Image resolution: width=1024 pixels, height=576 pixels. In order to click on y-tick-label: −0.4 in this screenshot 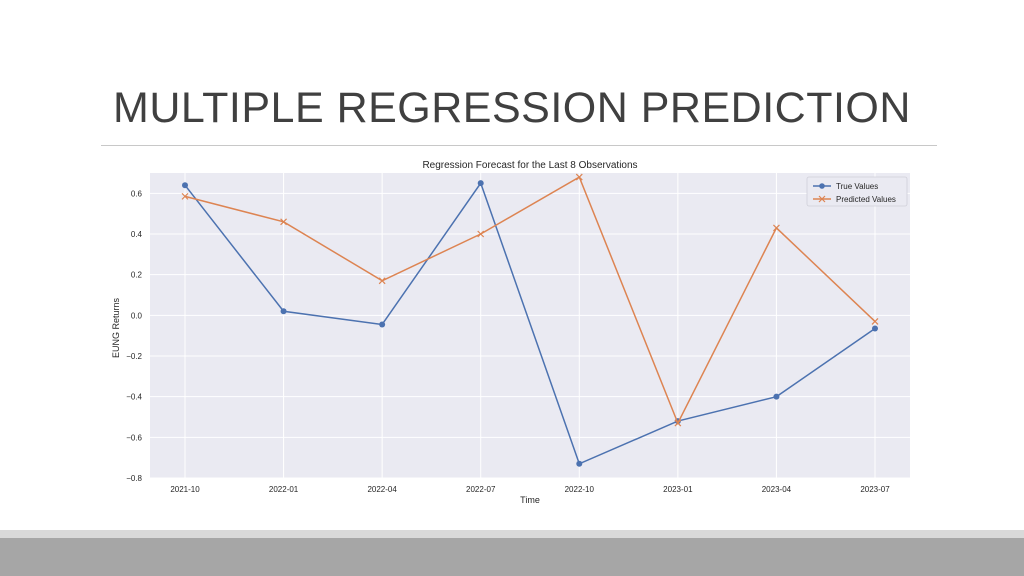, I will do `click(134, 397)`.